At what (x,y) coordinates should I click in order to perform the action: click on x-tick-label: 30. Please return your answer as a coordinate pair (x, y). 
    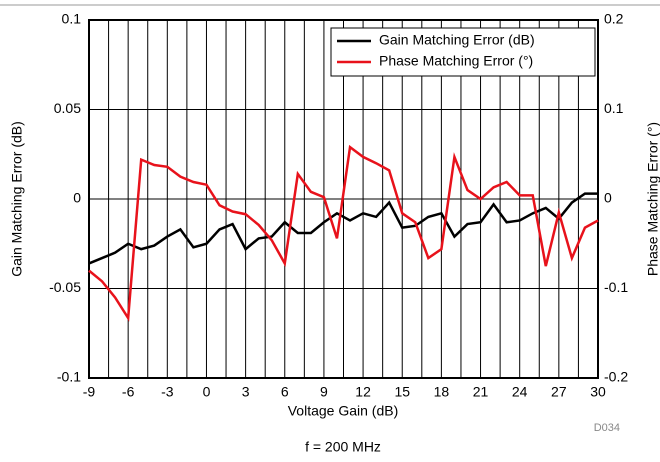
    Looking at the image, I should click on (598, 392).